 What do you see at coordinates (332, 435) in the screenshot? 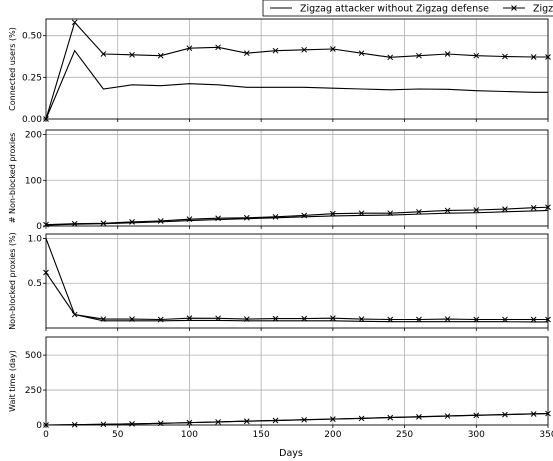
I see `x-tick-label: 200` at bounding box center [332, 435].